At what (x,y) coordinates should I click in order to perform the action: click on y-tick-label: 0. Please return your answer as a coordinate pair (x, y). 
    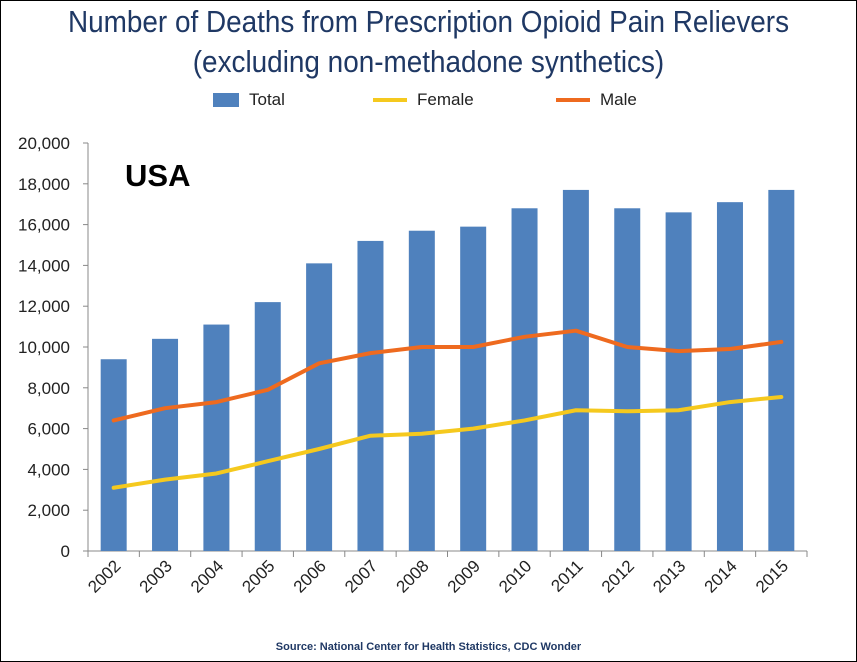
    Looking at the image, I should click on (65, 551).